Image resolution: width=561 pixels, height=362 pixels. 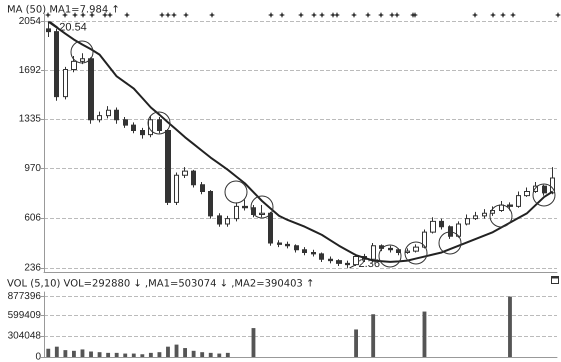 I want to click on y-tick-label: 606, so click(x=33, y=218).